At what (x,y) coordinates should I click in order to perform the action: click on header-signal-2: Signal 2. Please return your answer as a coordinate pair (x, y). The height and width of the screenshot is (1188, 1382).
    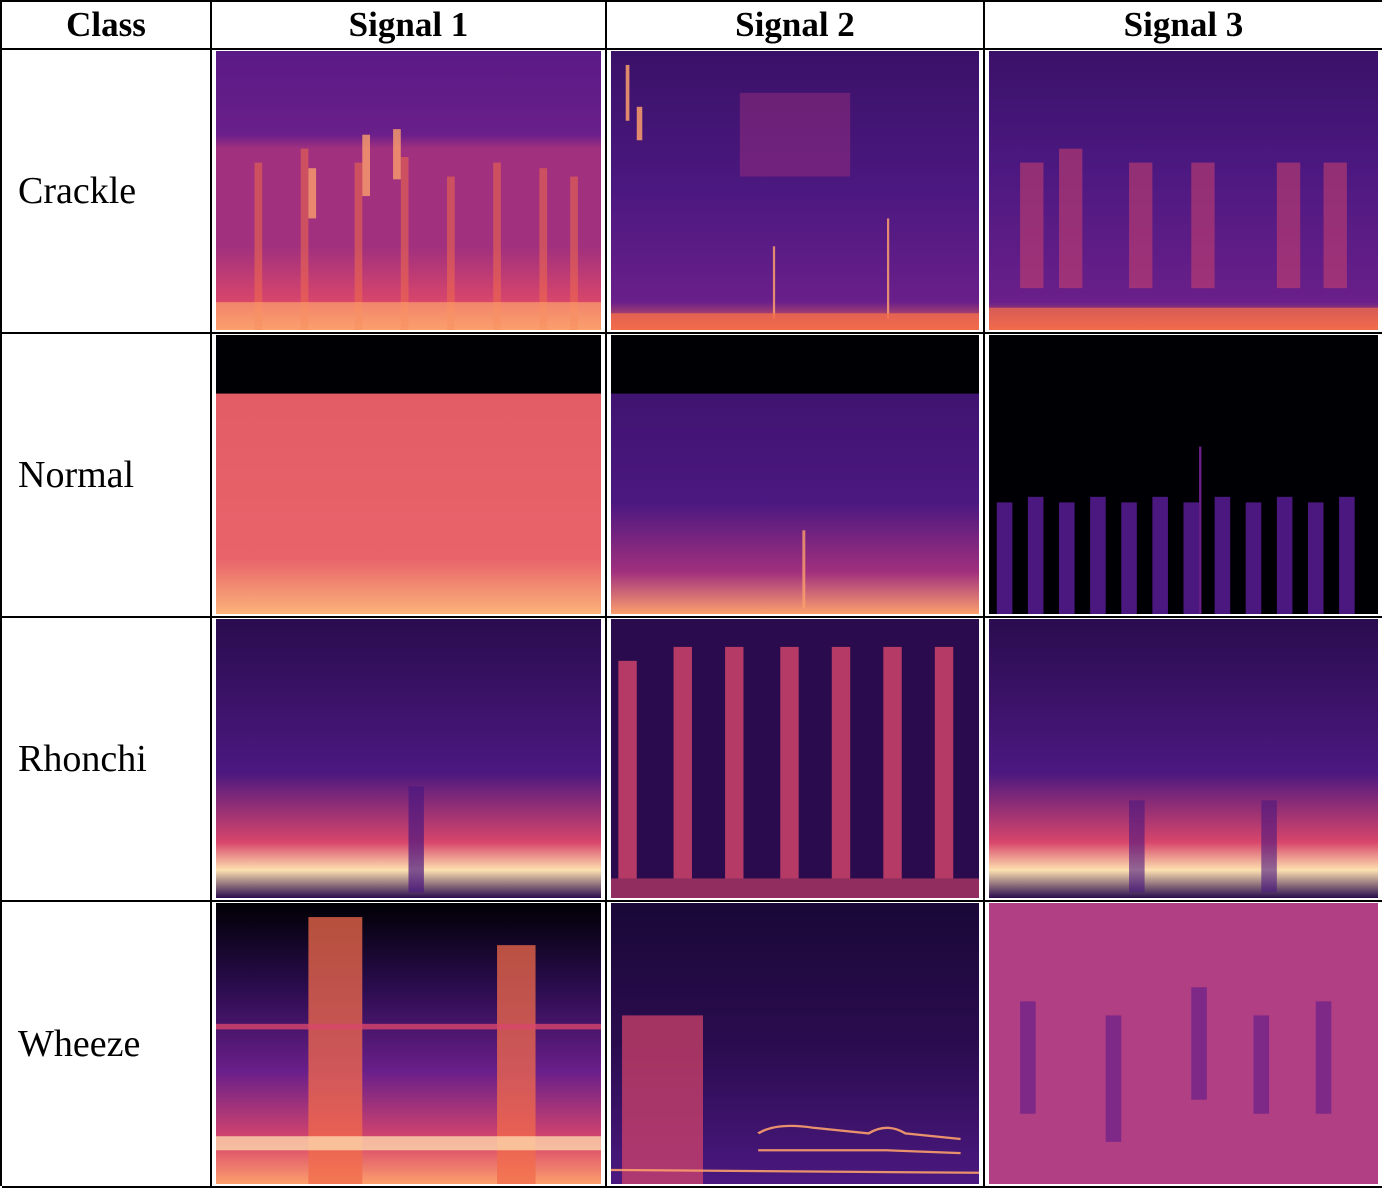
    Looking at the image, I should click on (796, 26).